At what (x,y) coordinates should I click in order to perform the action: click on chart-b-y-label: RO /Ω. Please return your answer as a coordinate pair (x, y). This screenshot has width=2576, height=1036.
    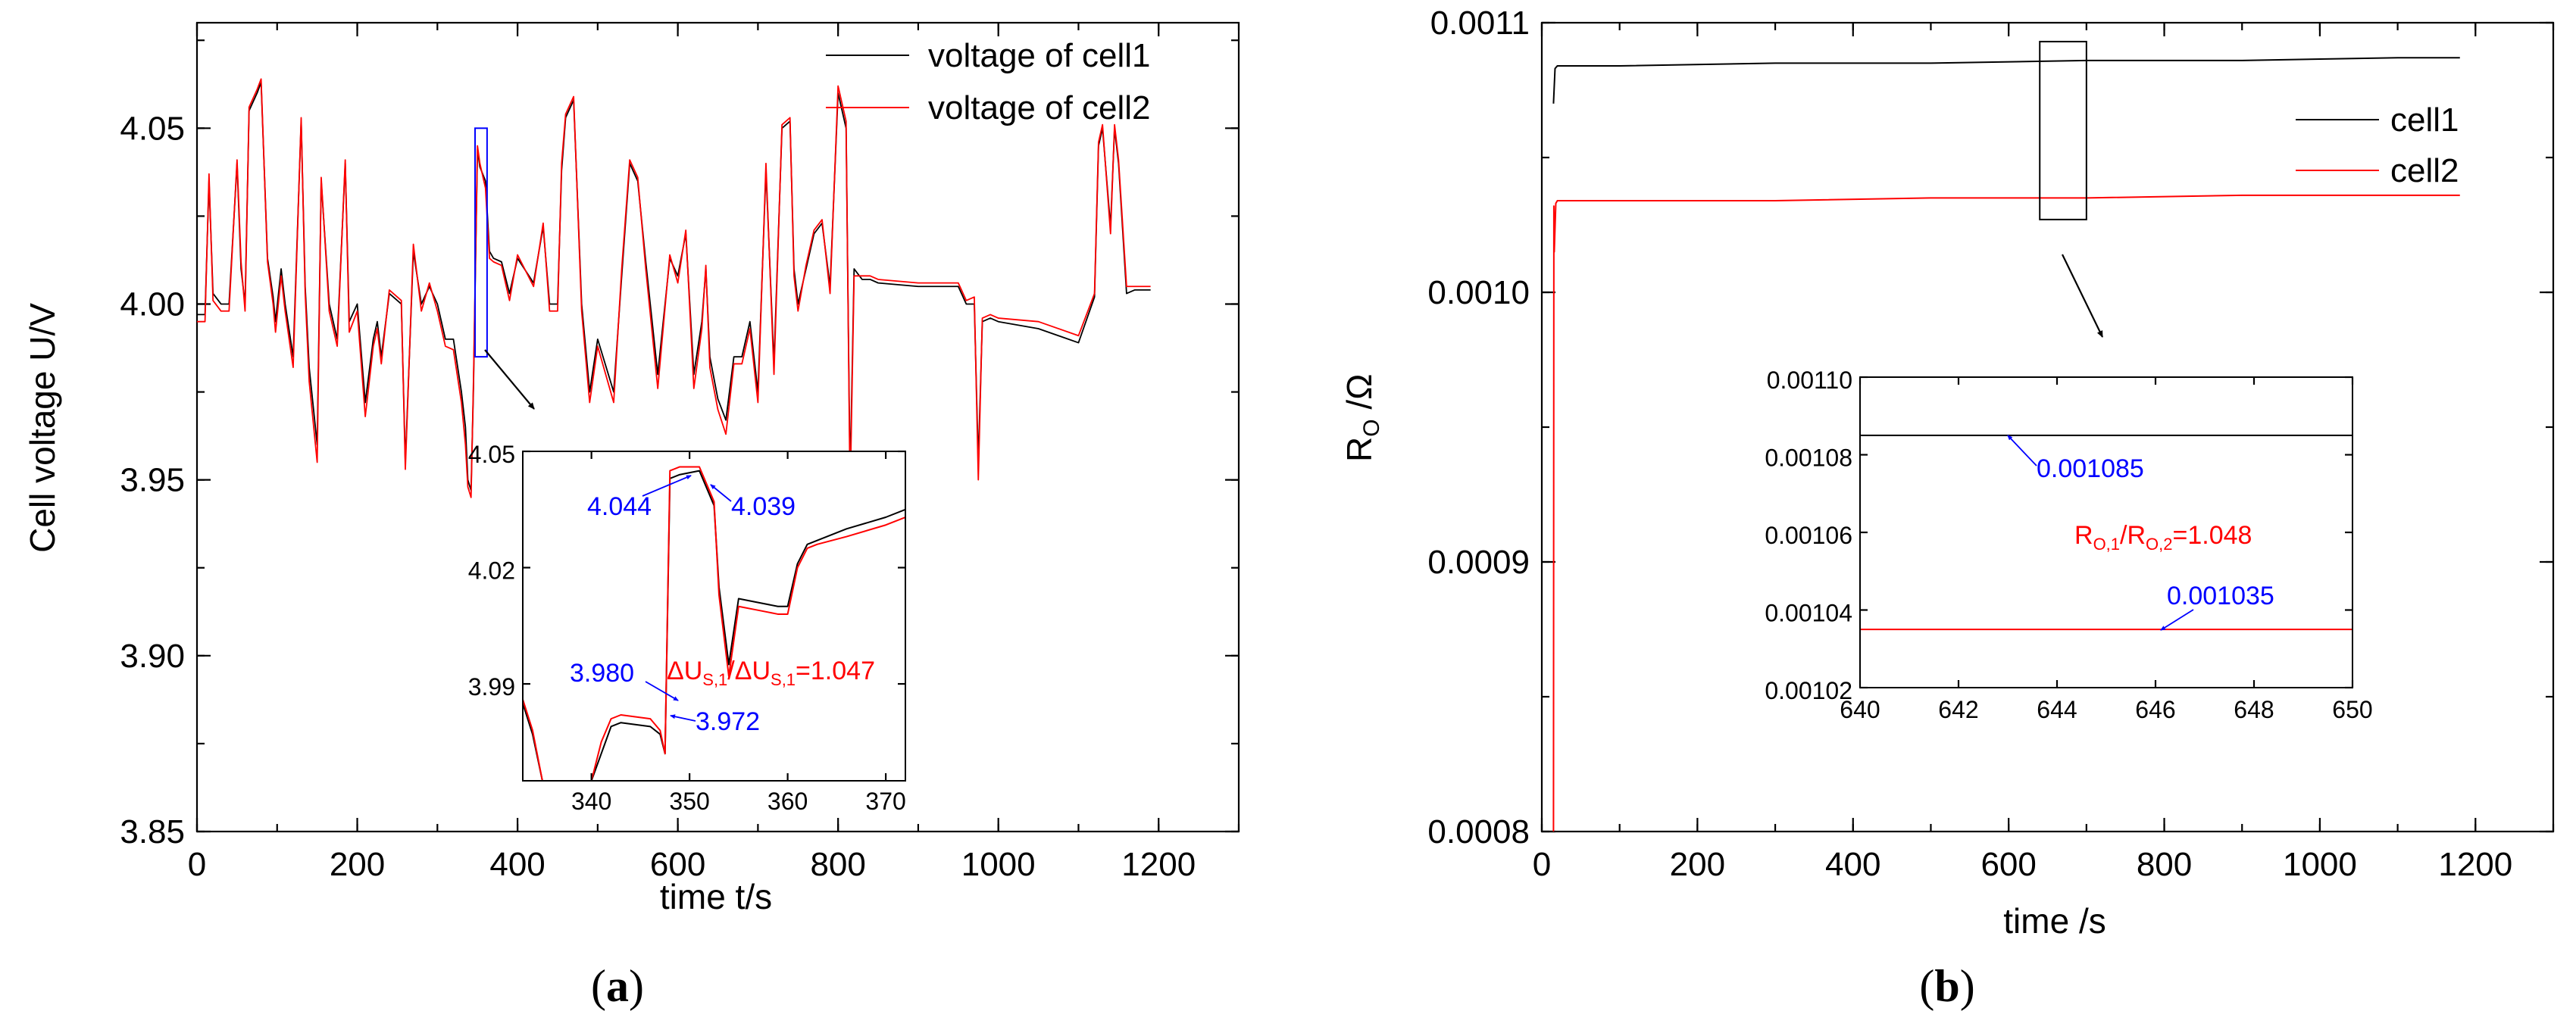
    Looking at the image, I should click on (1362, 418).